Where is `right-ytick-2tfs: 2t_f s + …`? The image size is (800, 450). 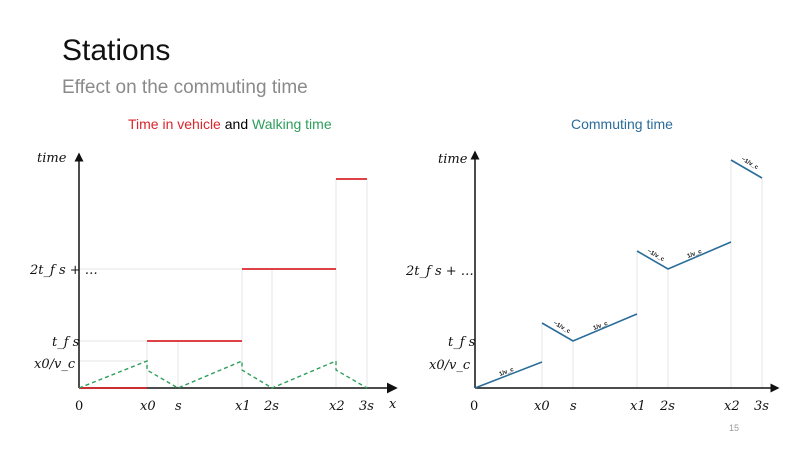 right-ytick-2tfs: 2t_f s + … is located at coordinates (439, 271).